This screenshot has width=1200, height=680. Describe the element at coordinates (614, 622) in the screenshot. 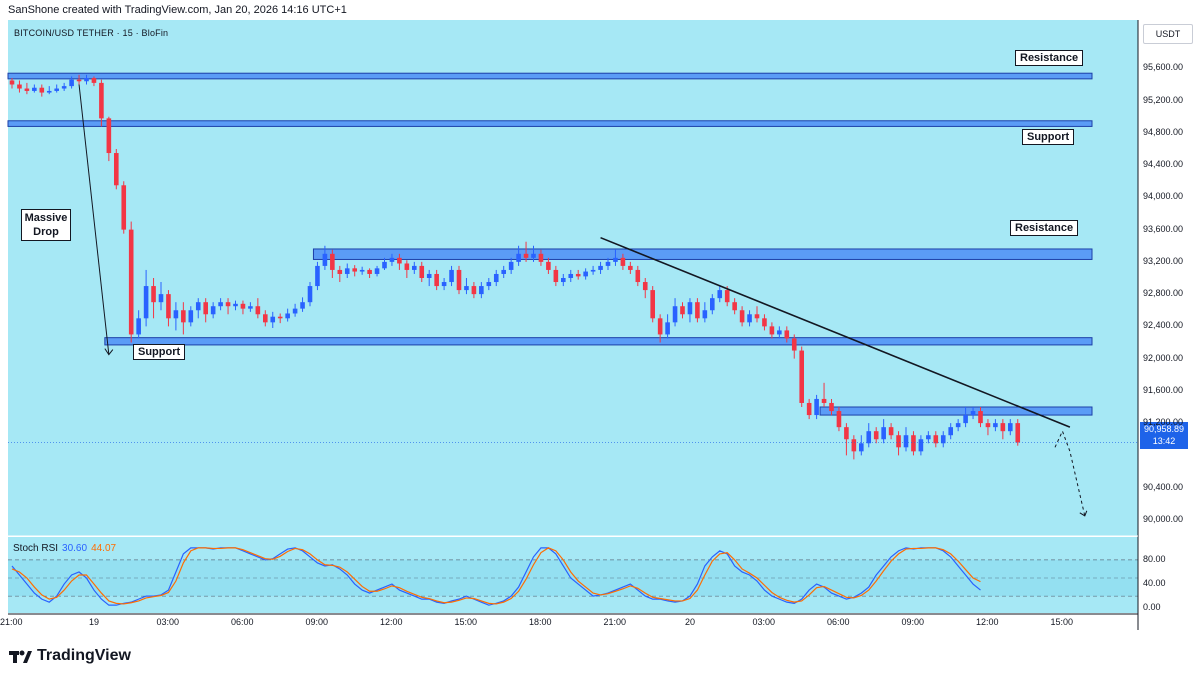

I see `time-tick-label: 21:00` at that location.